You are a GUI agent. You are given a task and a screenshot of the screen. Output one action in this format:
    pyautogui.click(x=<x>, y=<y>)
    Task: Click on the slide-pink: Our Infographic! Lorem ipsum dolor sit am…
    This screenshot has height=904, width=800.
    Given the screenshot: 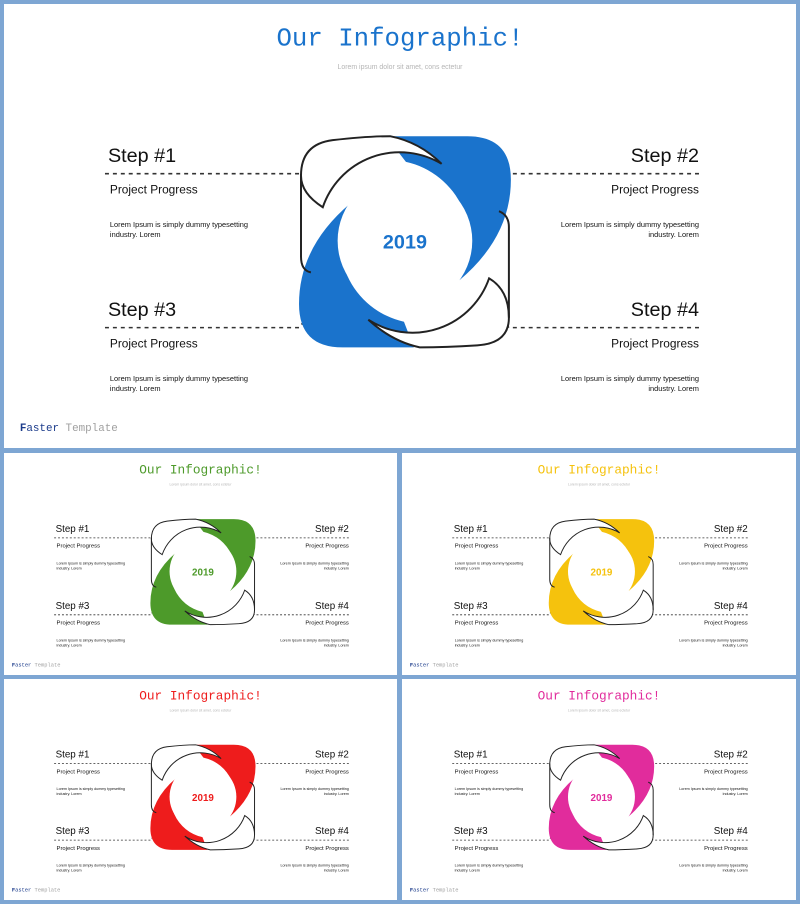 What is the action you would take?
    pyautogui.click(x=599, y=789)
    